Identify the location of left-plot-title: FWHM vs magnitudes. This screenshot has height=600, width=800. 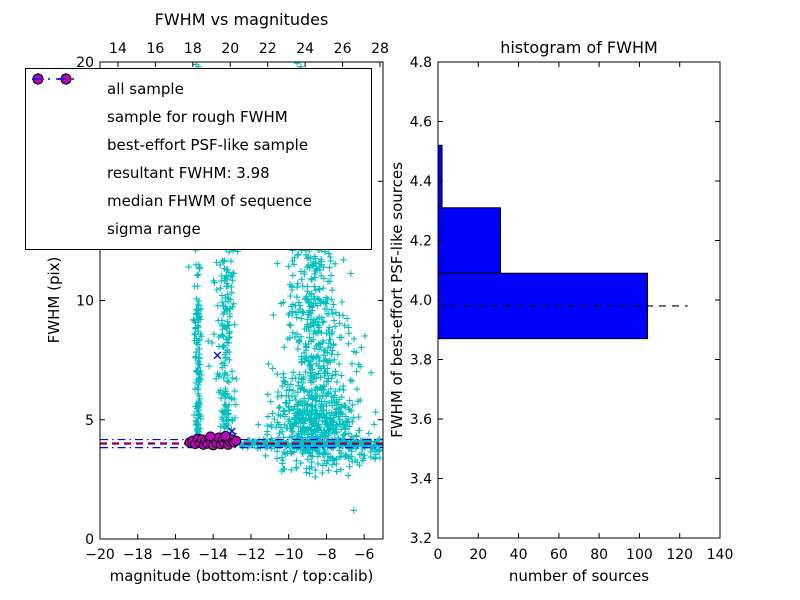
(241, 19).